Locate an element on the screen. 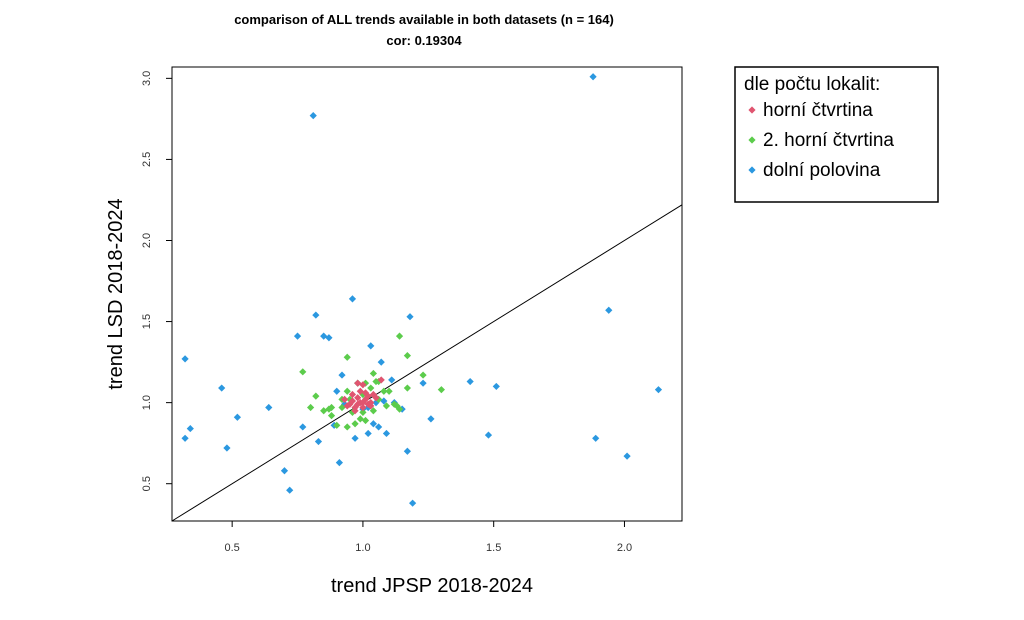  x-tick-label: 0.5 is located at coordinates (232, 548).